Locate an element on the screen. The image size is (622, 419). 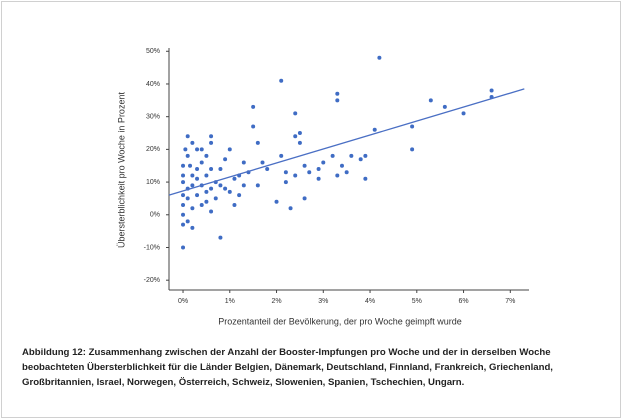
x-tick-label: 4% is located at coordinates (370, 301).